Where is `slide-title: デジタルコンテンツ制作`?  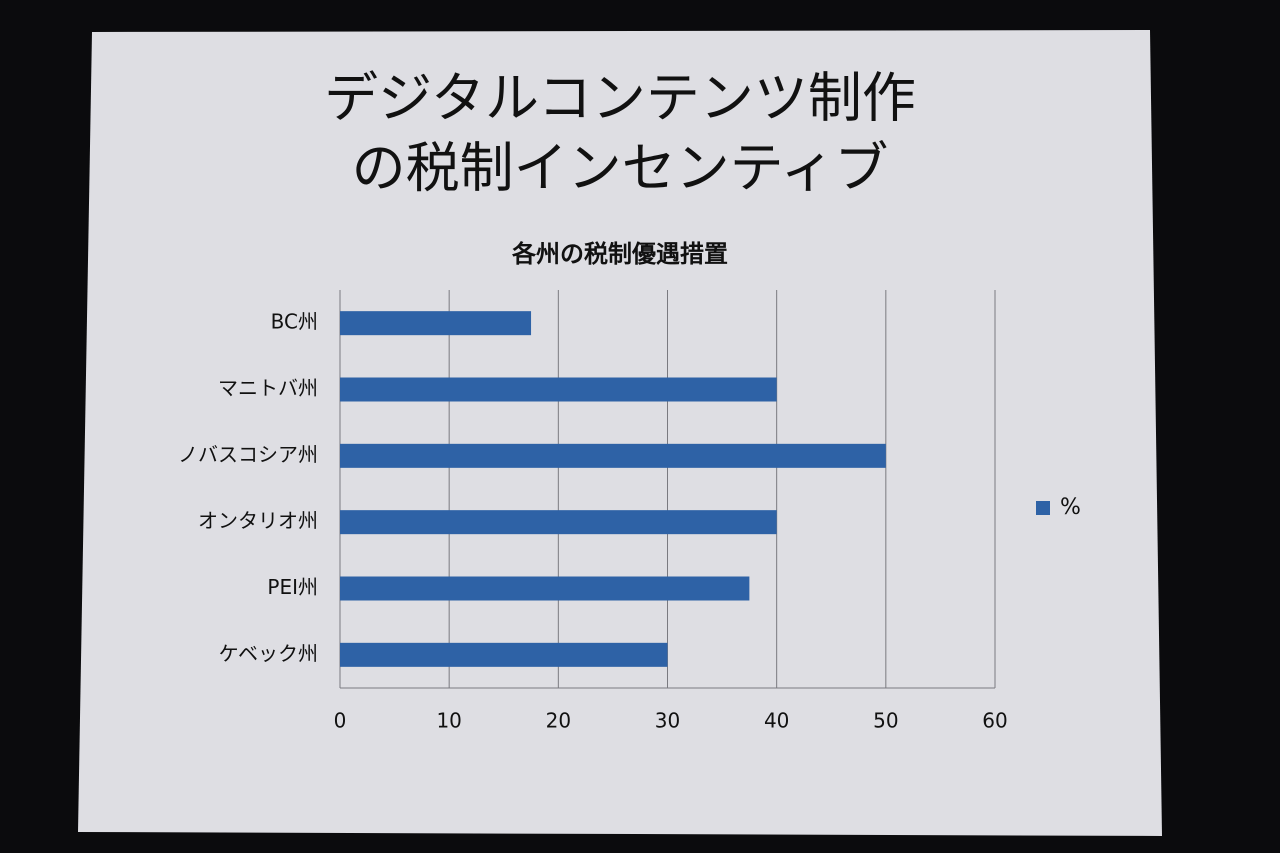 slide-title: デジタルコンテンツ制作 is located at coordinates (620, 98).